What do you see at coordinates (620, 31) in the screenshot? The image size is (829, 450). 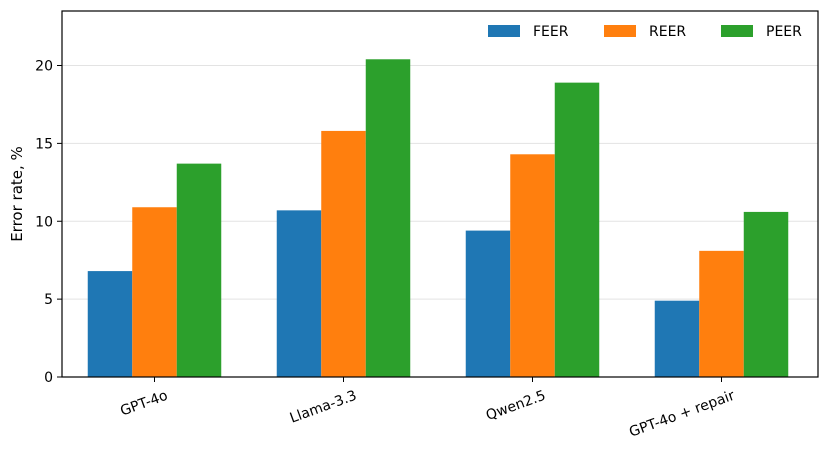 I see `legend-swatch-reer` at bounding box center [620, 31].